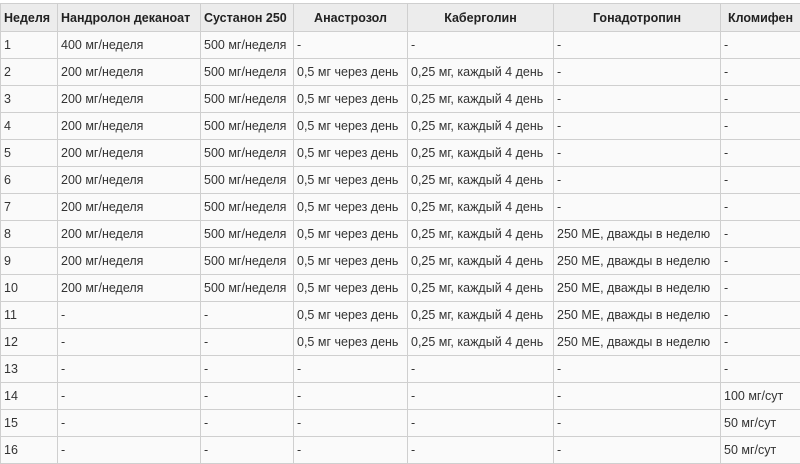 This screenshot has width=800, height=464. I want to click on column-header-nandrolone: Нандролон деканоат, so click(129, 18).